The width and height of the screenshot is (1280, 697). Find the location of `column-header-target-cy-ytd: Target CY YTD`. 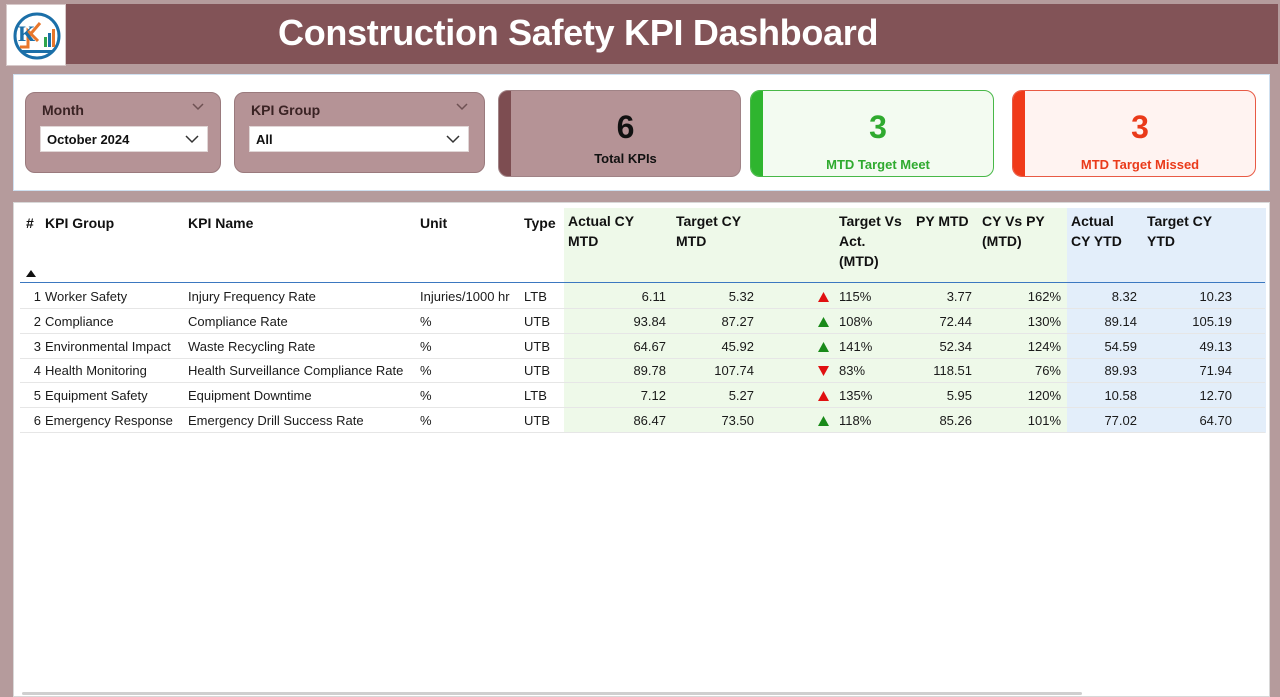

column-header-target-cy-ytd: Target CY YTD is located at coordinates (1179, 231).